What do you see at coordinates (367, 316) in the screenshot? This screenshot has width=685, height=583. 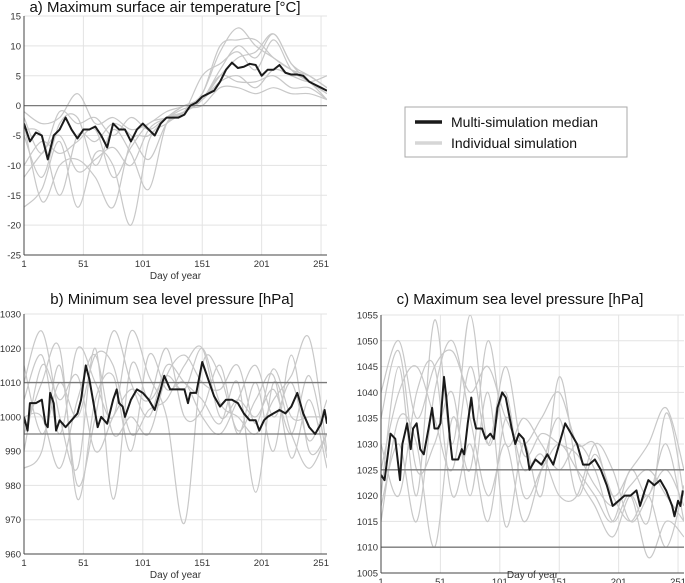 I see `y-tick-label: 1055` at bounding box center [367, 316].